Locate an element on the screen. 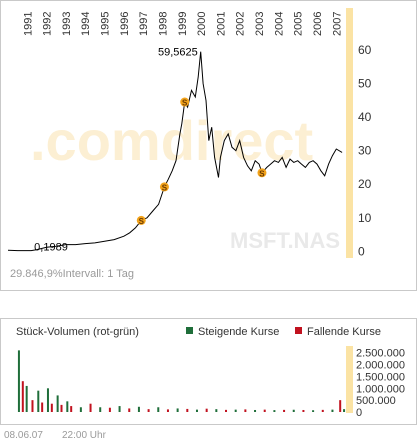 This screenshot has height=443, width=417. x-tick-label: 1998 is located at coordinates (163, 24).